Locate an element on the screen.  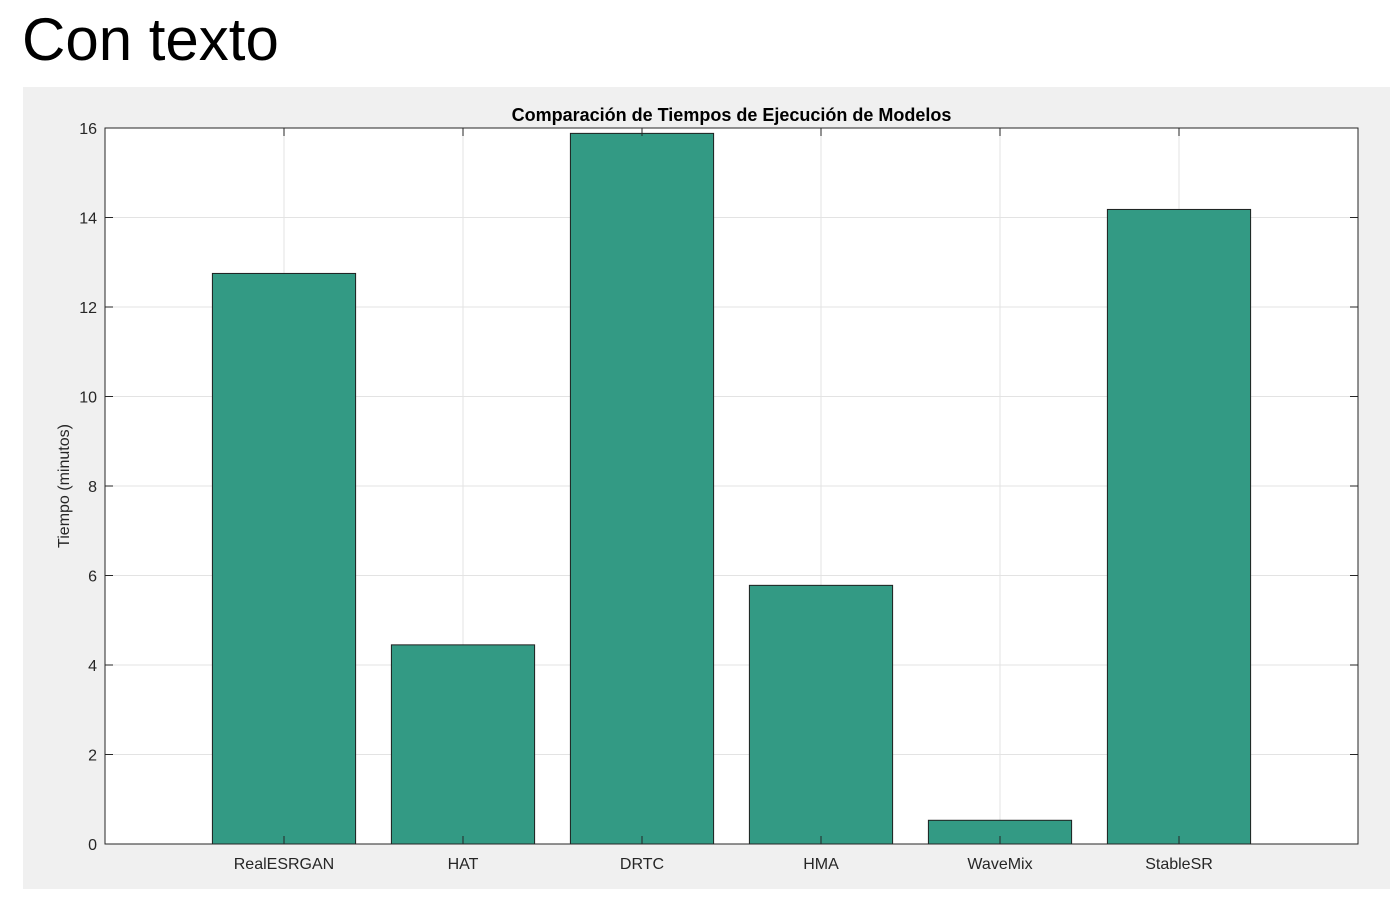
y-tick-label: 2 is located at coordinates (92, 756).